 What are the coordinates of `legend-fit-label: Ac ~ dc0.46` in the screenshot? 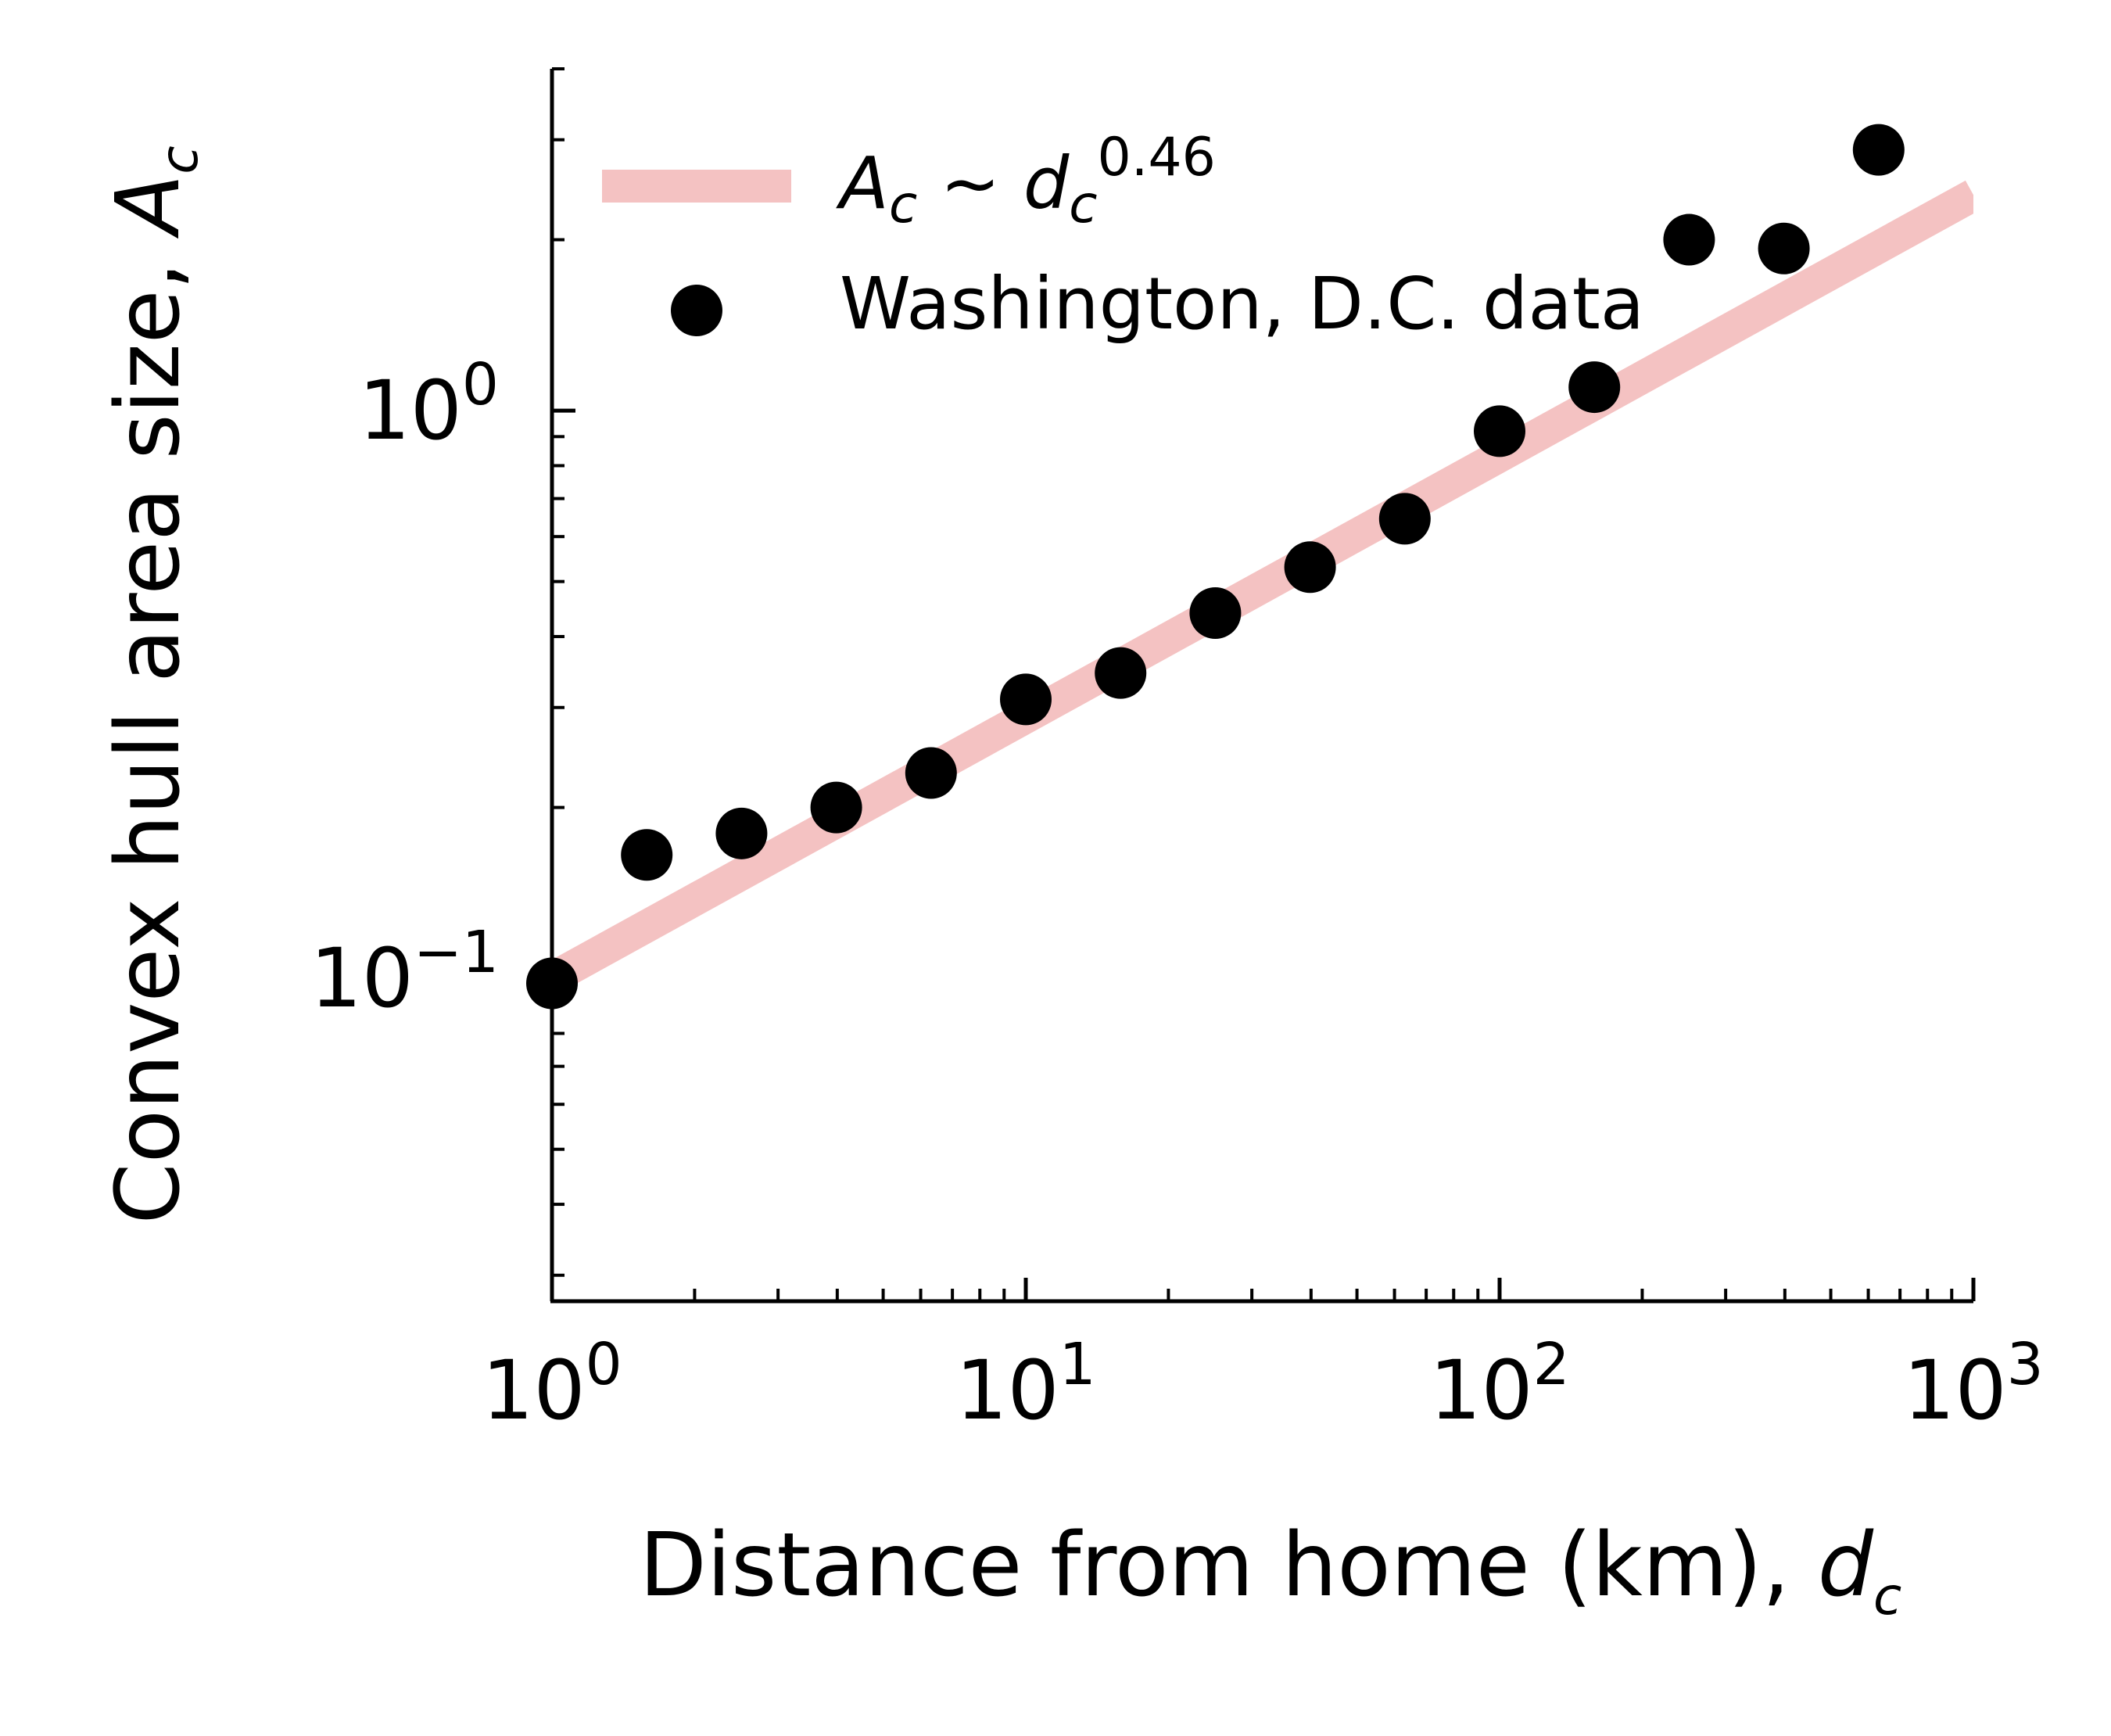 It's located at (1026, 181).